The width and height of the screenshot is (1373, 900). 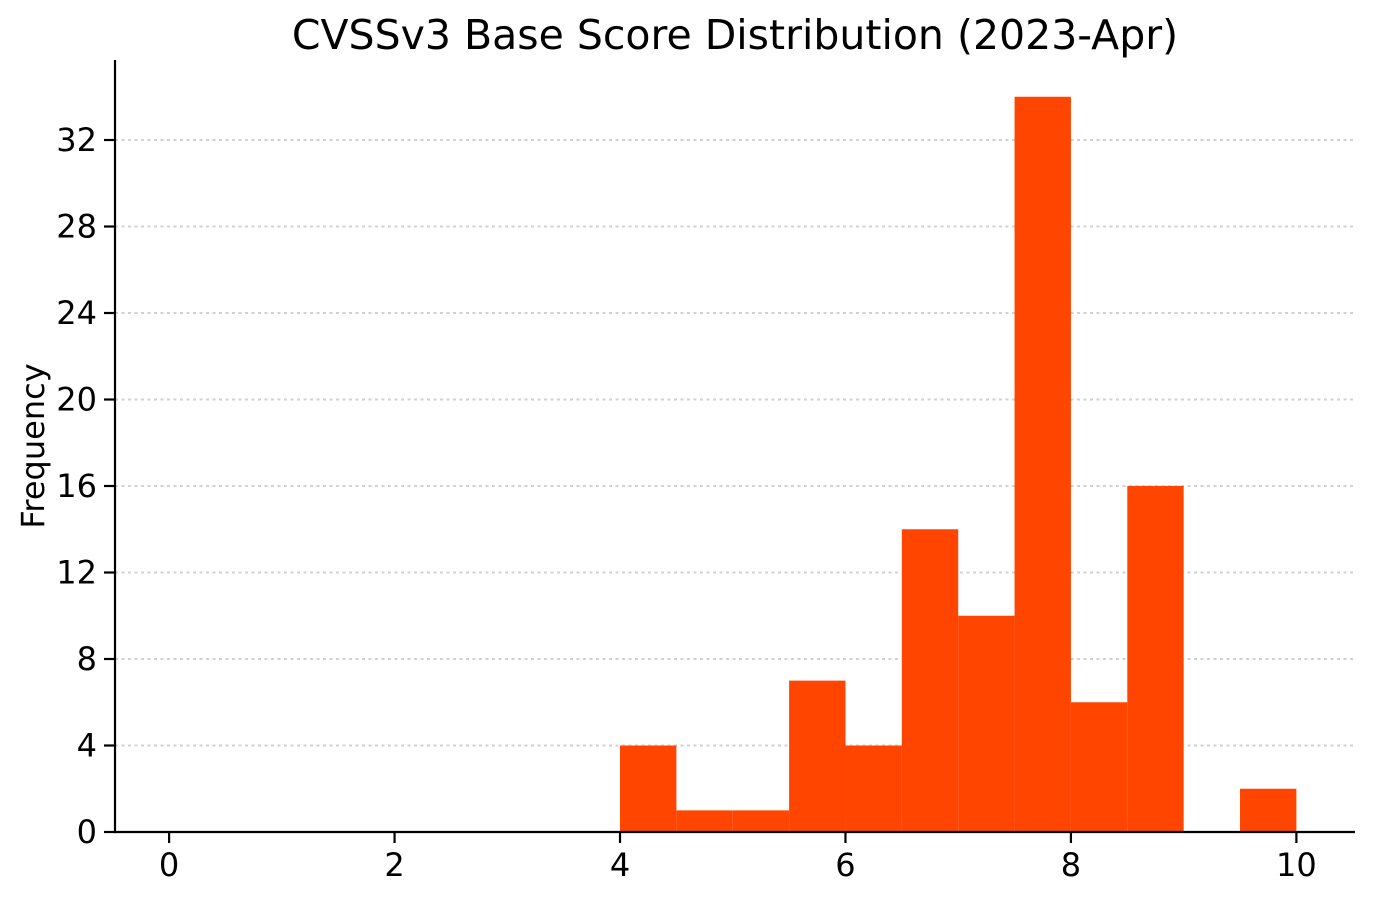 What do you see at coordinates (1071, 865) in the screenshot?
I see `x-tick-label-8: 8` at bounding box center [1071, 865].